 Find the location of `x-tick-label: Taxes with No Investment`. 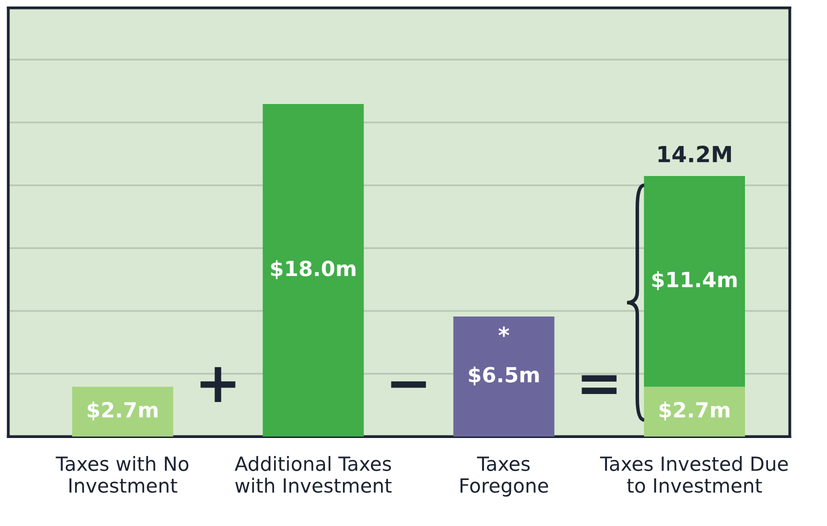

x-tick-label: Taxes with No Investment is located at coordinates (122, 474).